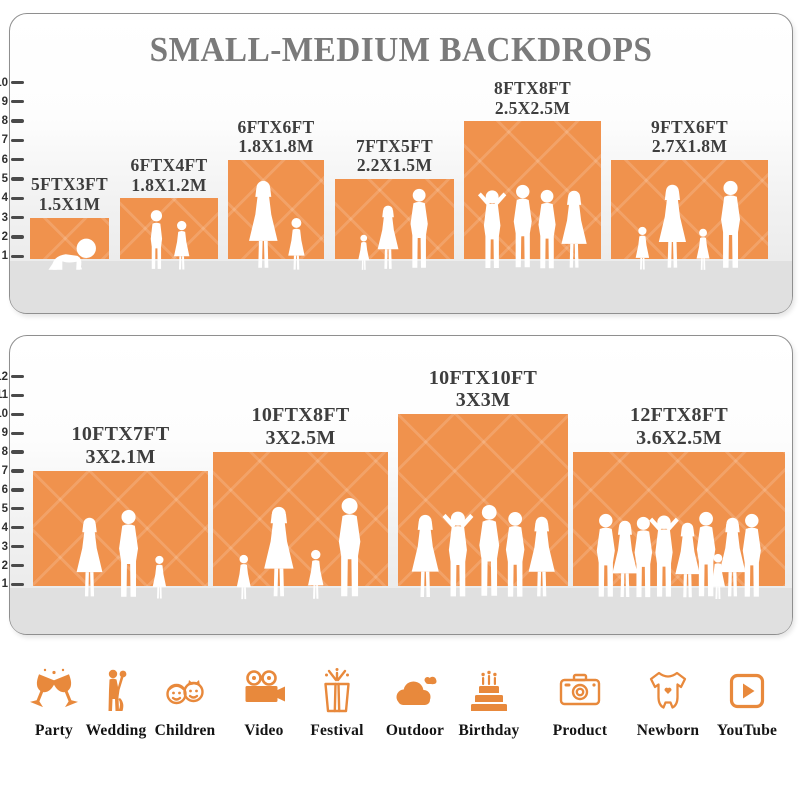 The width and height of the screenshot is (800, 800). Describe the element at coordinates (276, 126) in the screenshot. I see `size-feet-text: 6FTX6FT` at that location.